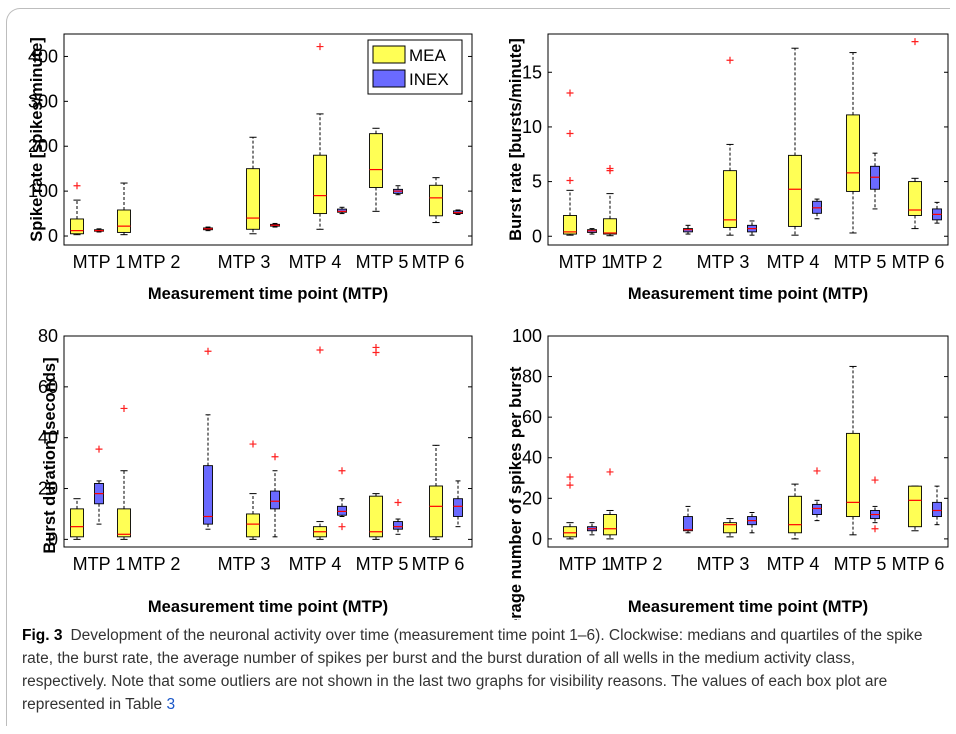  What do you see at coordinates (415, 67) in the screenshot?
I see `legend: MEA INEX` at bounding box center [415, 67].